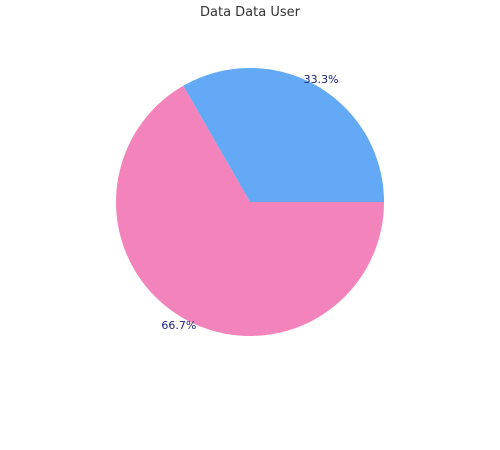 The image size is (500, 450). Describe the element at coordinates (321, 79) in the screenshot. I see `pie-slice-label-1: 33.3%` at that location.